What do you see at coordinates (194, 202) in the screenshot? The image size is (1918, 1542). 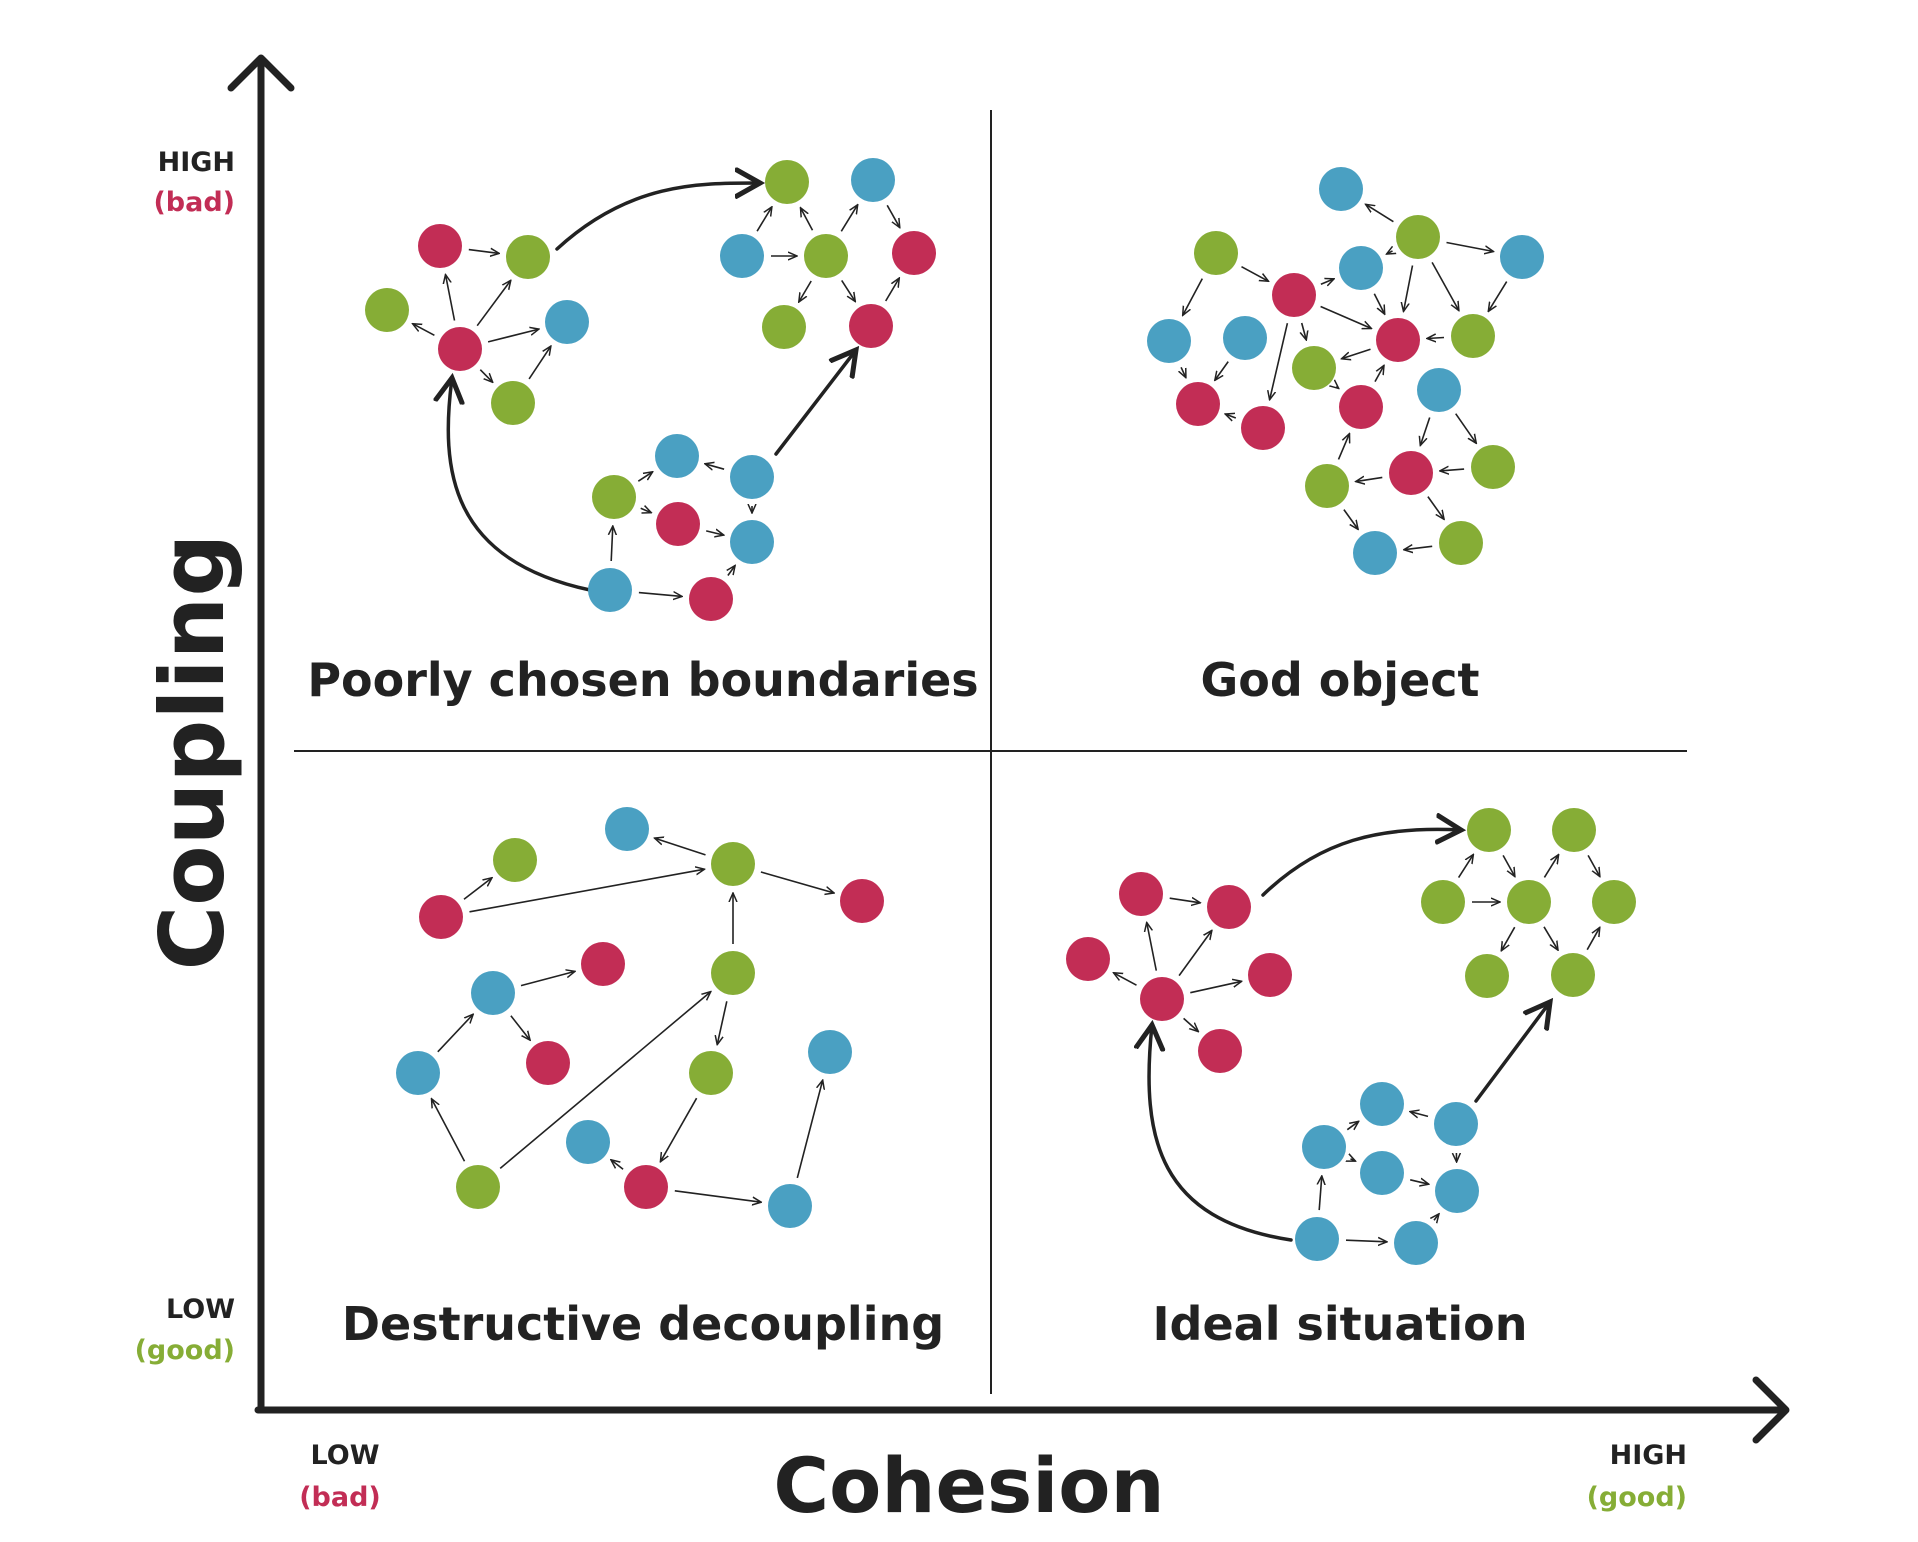 I see `y-high-note: (bad)` at bounding box center [194, 202].